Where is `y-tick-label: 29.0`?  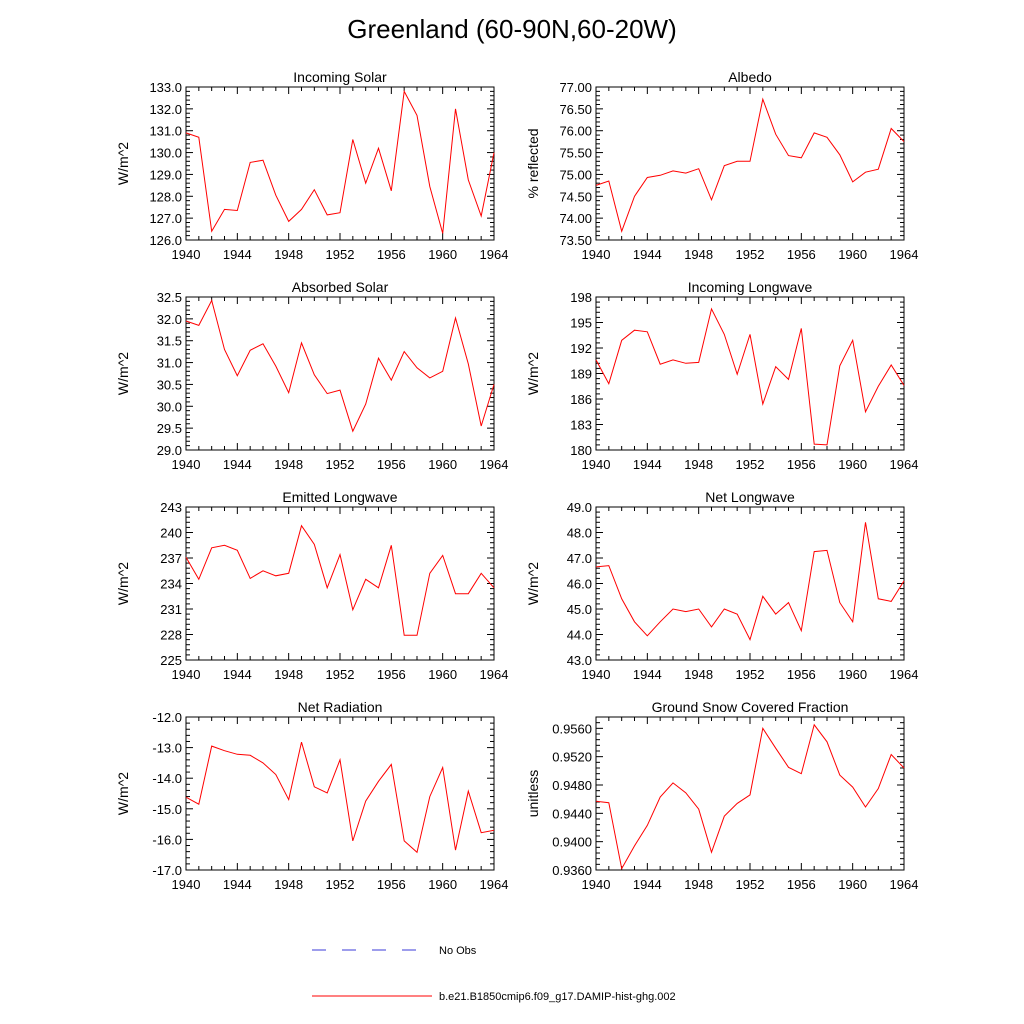 y-tick-label: 29.0 is located at coordinates (169, 450).